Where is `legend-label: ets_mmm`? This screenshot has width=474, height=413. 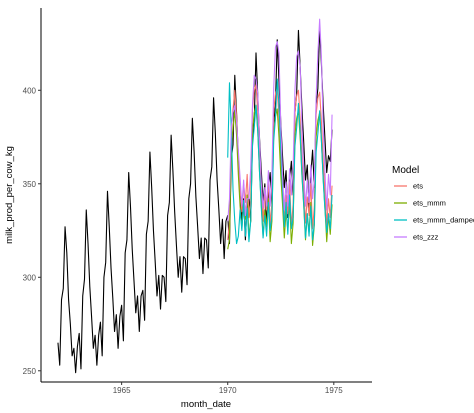
legend-label: ets_mmm is located at coordinates (429, 203).